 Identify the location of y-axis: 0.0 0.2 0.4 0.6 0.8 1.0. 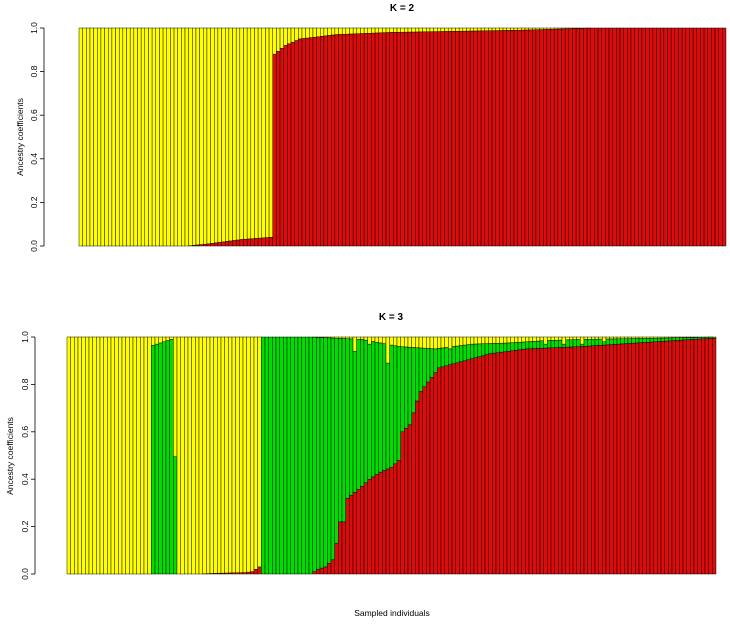
(28, 455).